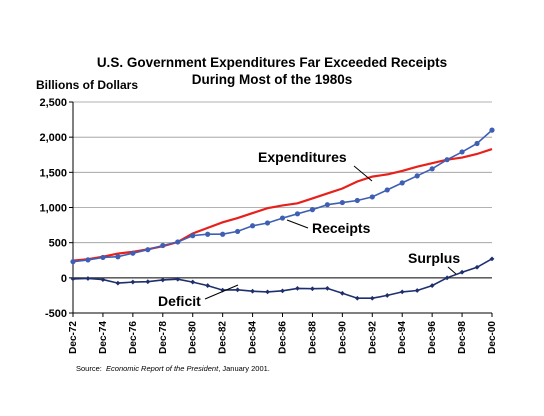 The width and height of the screenshot is (544, 416). What do you see at coordinates (179, 301) in the screenshot?
I see `annotation-deficit: Deficit` at bounding box center [179, 301].